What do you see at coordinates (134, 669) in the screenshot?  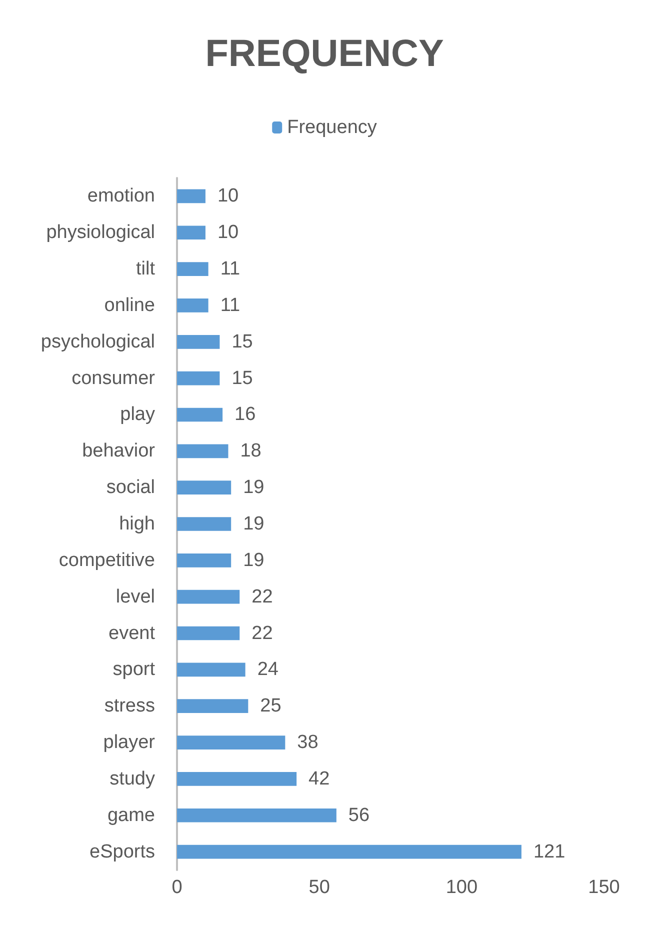 I see `y-tick-label: sport` at bounding box center [134, 669].